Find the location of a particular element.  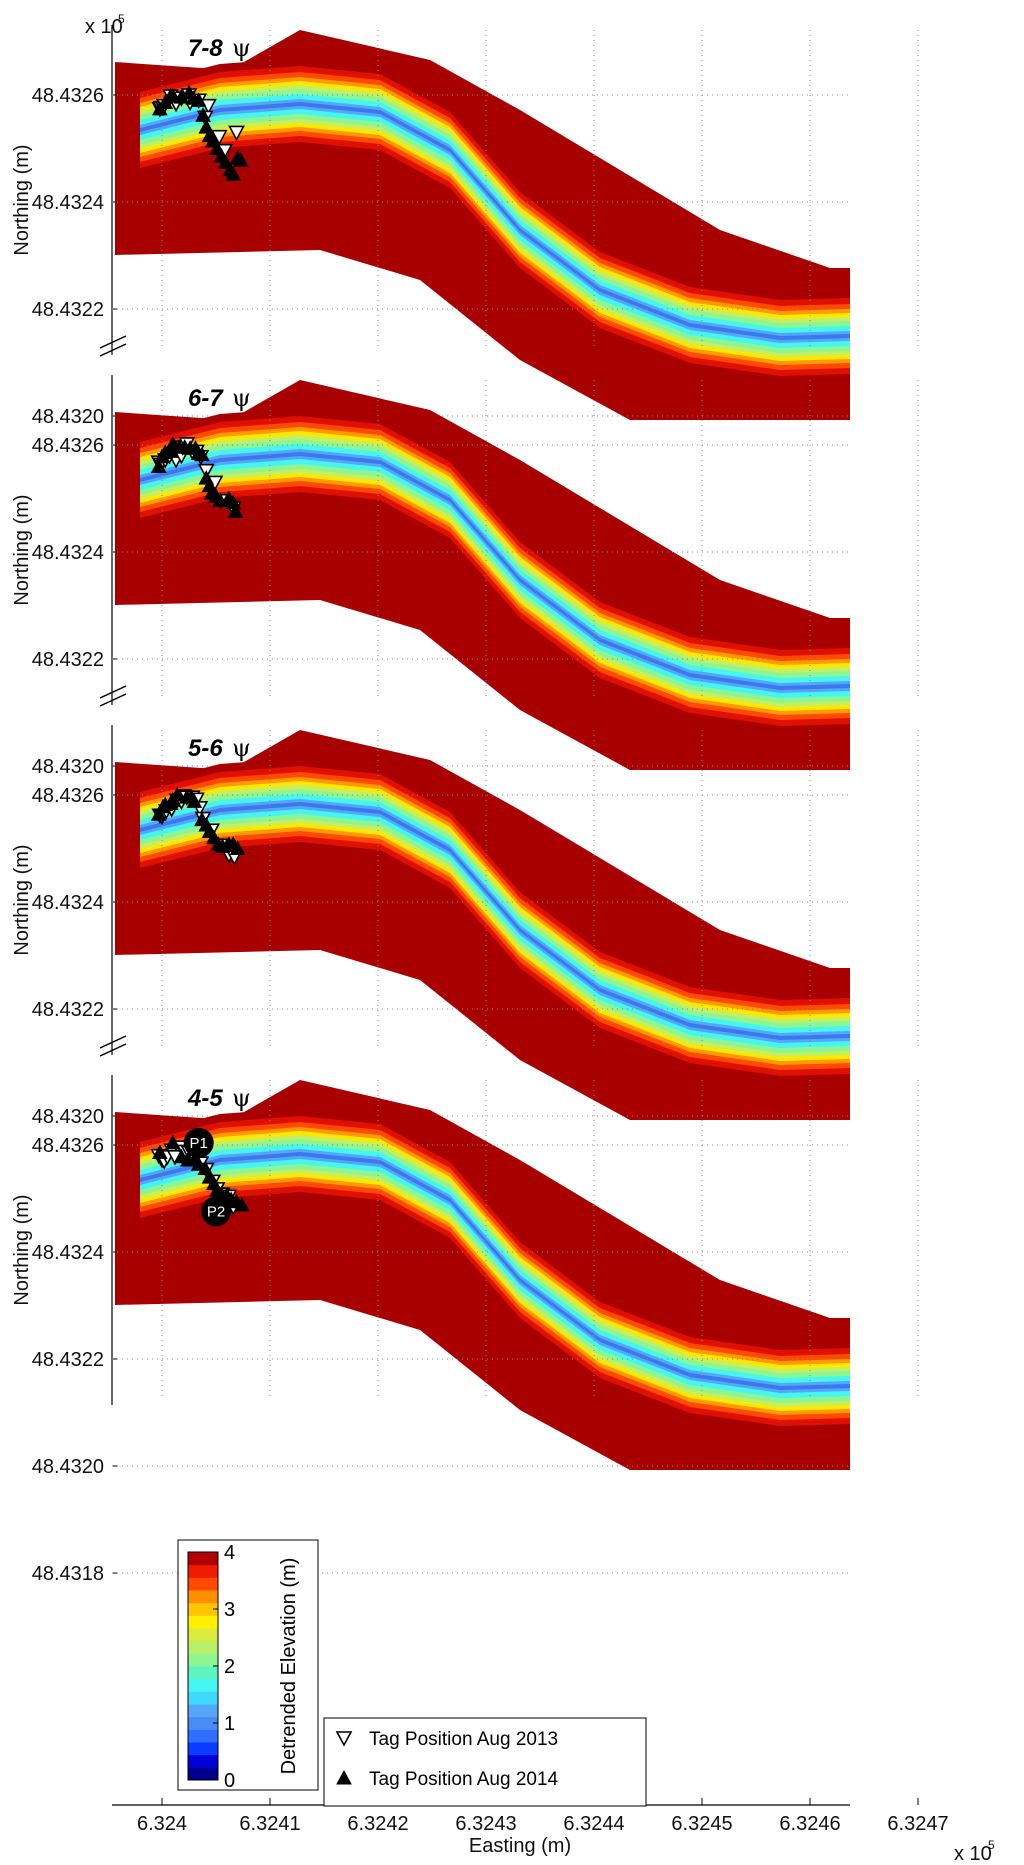

colorbar-tick: 2 is located at coordinates (229, 1667).